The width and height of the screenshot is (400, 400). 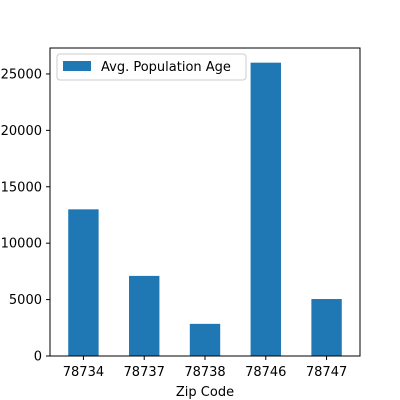 What do you see at coordinates (265, 372) in the screenshot?
I see `x-tick-label: 78746` at bounding box center [265, 372].